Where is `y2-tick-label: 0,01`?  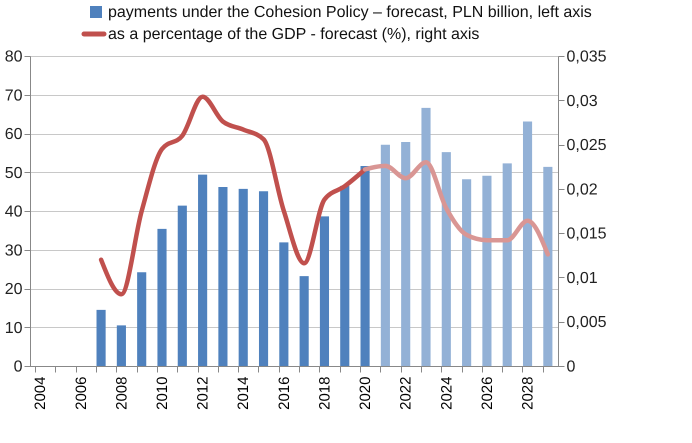
y2-tick-label: 0,01 is located at coordinates (582, 278).